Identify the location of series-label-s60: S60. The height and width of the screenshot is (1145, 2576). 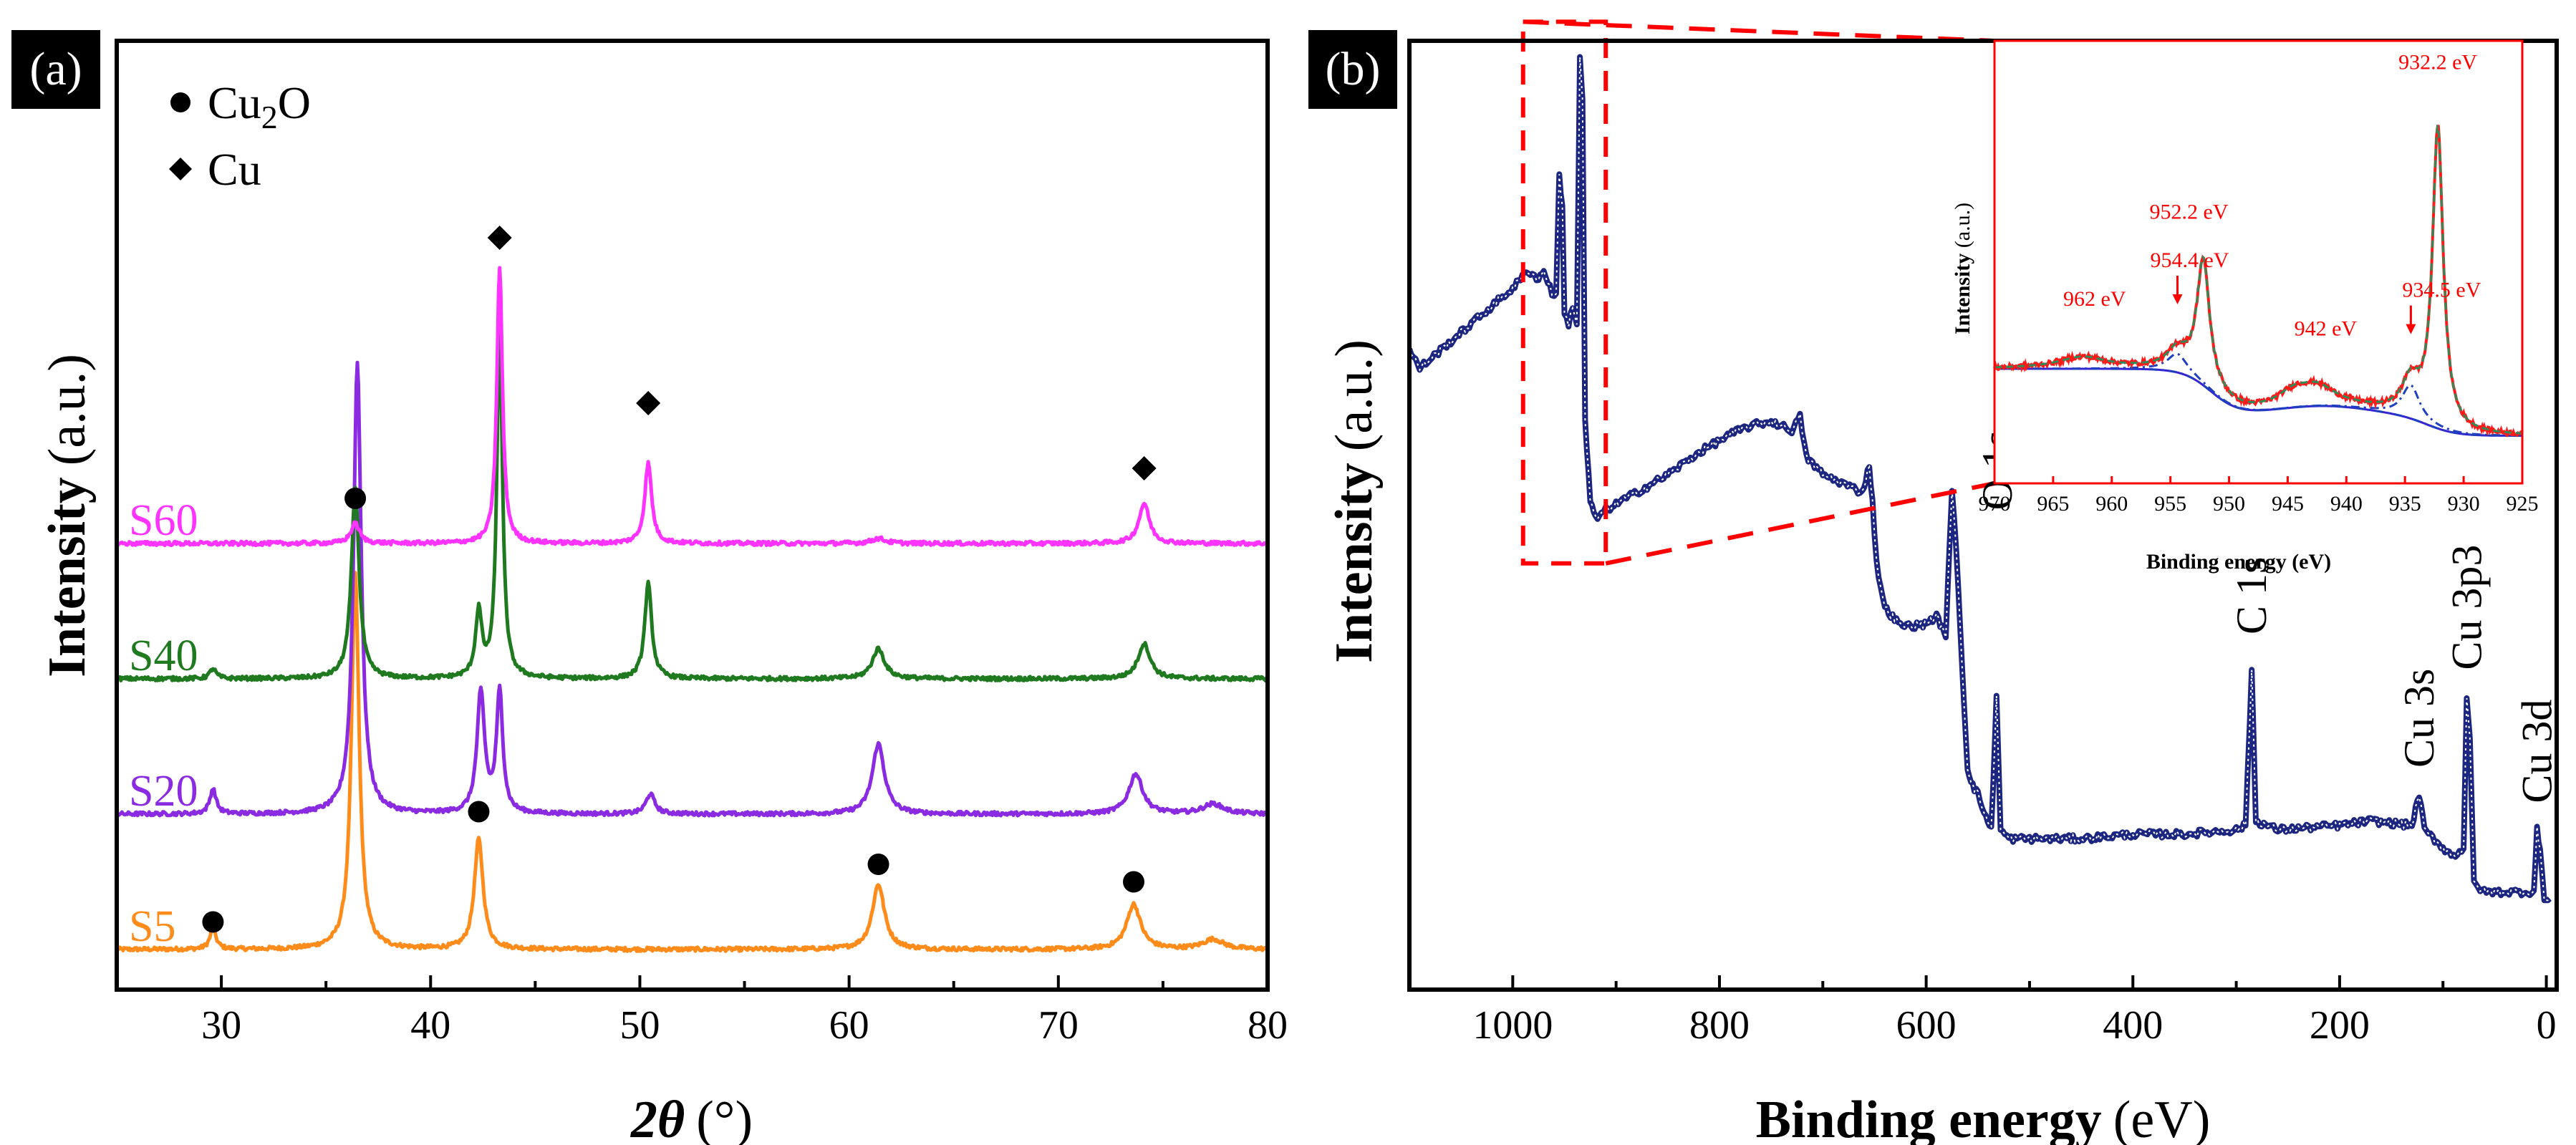
(163, 520).